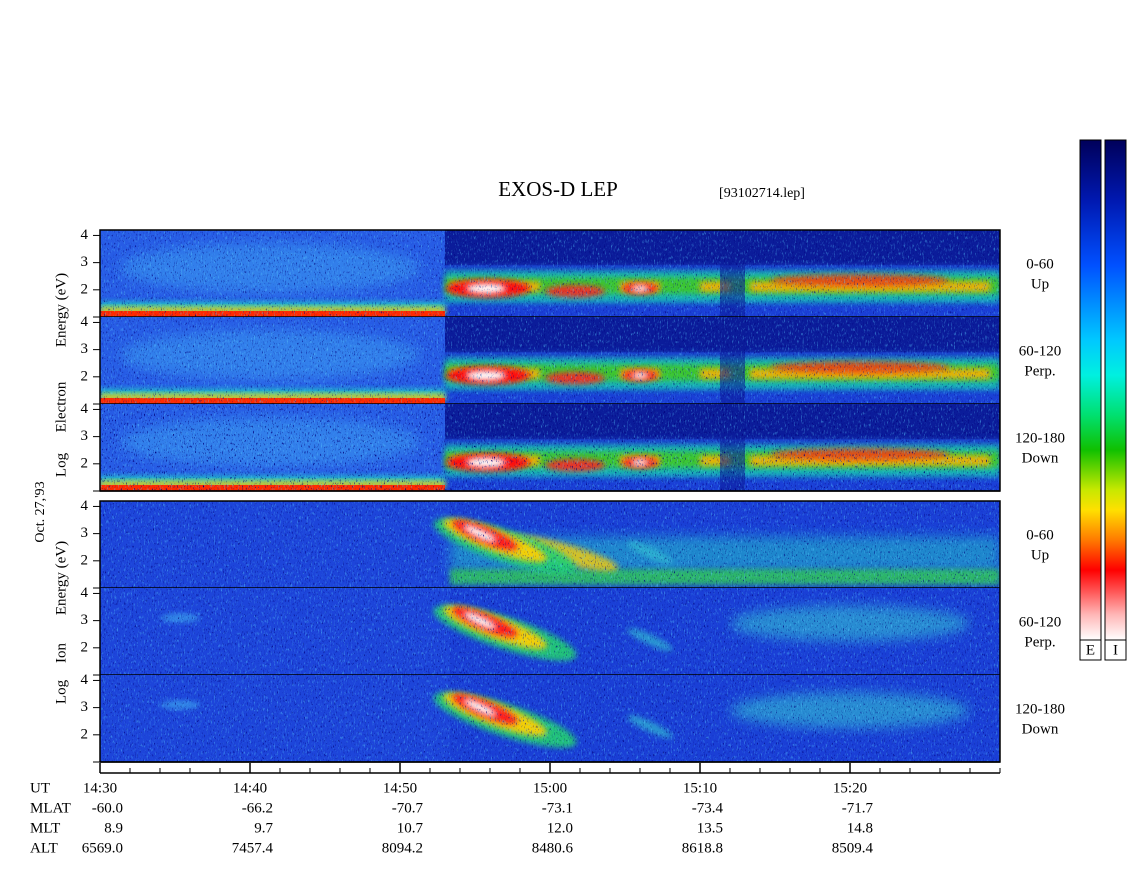  I want to click on ephemeris-value: -60.0, so click(107, 808).